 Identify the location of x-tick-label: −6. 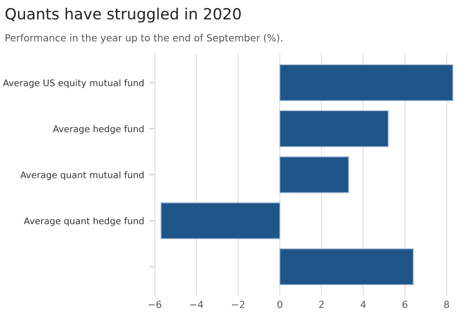
(155, 304).